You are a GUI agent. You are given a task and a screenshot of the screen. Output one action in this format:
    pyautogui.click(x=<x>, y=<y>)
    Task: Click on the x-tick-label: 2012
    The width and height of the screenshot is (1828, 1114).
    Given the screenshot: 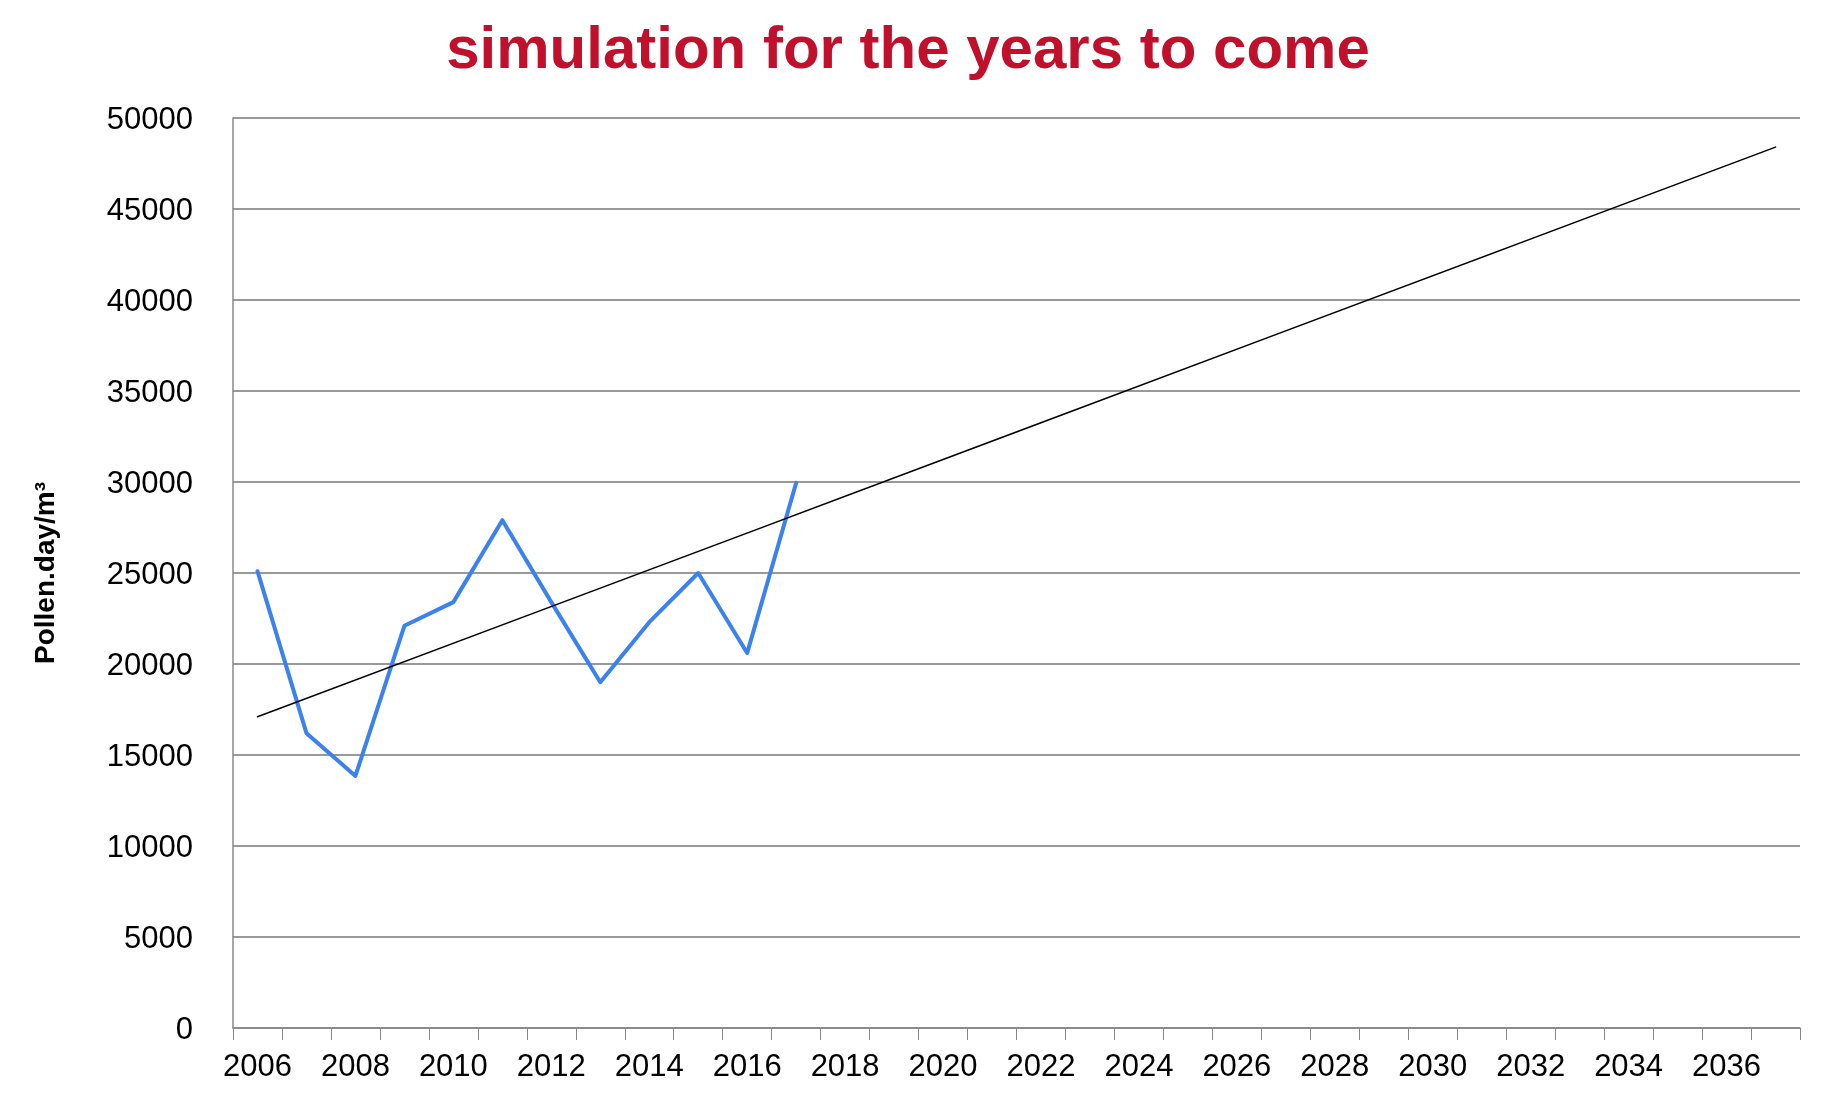 What is the action you would take?
    pyautogui.click(x=551, y=1065)
    